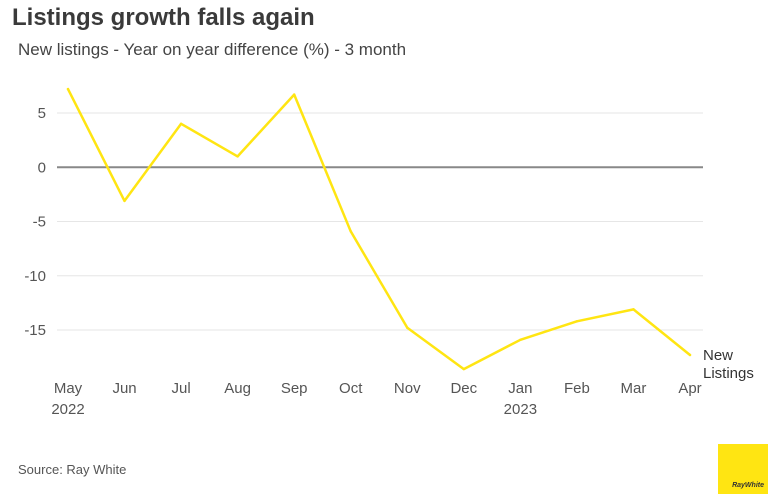  I want to click on x-tick-label: Aug, so click(237, 388).